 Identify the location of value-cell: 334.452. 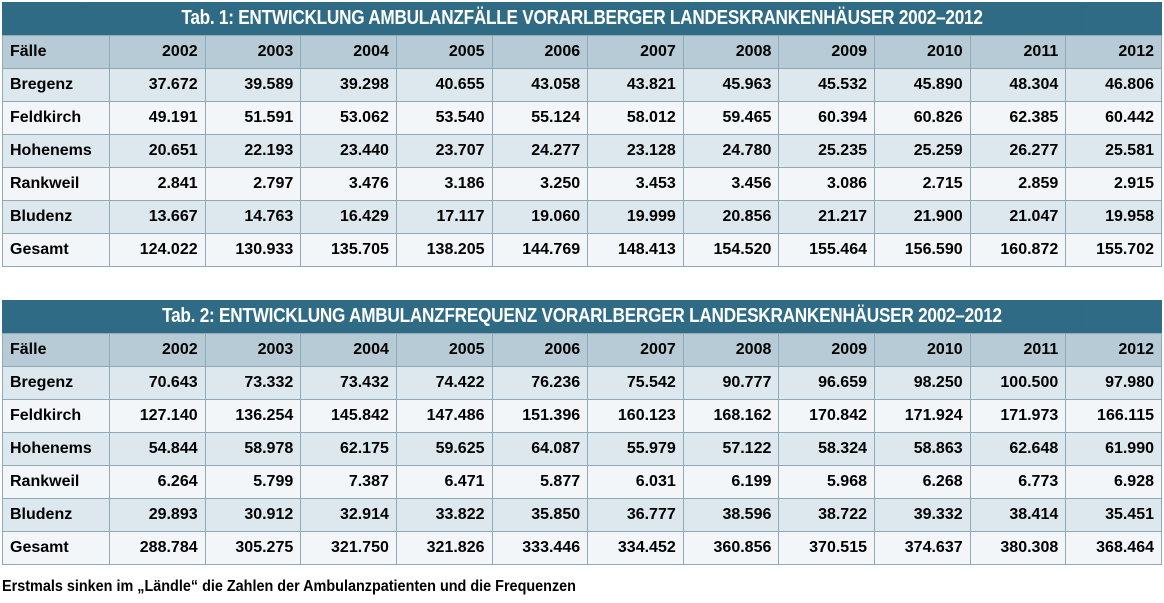
(635, 548).